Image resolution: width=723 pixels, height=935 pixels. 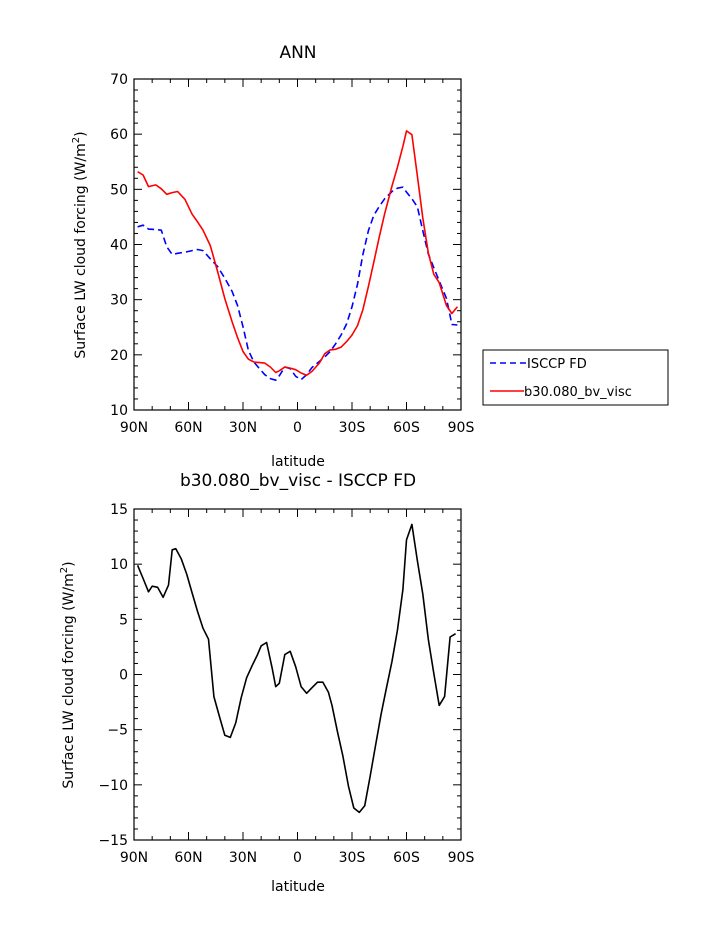 I want to click on top-x-tick-label: 90N, so click(x=134, y=428).